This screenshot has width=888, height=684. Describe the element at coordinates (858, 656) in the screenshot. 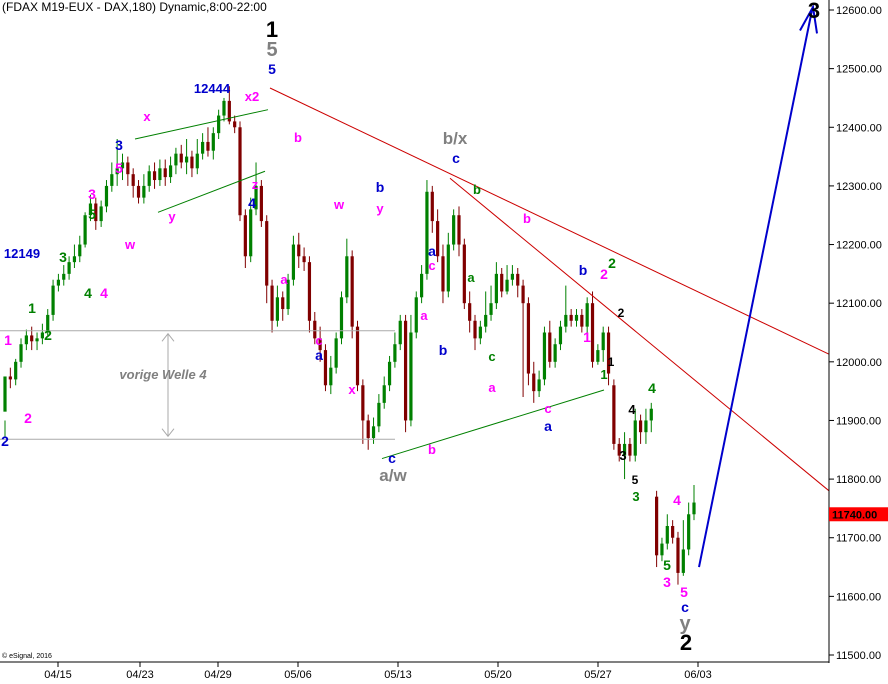

I see `y-tick-label: 11500.00` at that location.